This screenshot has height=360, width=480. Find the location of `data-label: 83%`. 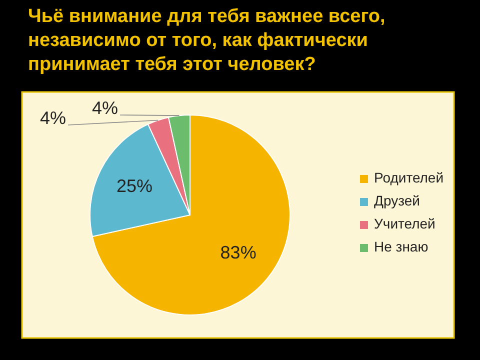

data-label: 83% is located at coordinates (238, 252).